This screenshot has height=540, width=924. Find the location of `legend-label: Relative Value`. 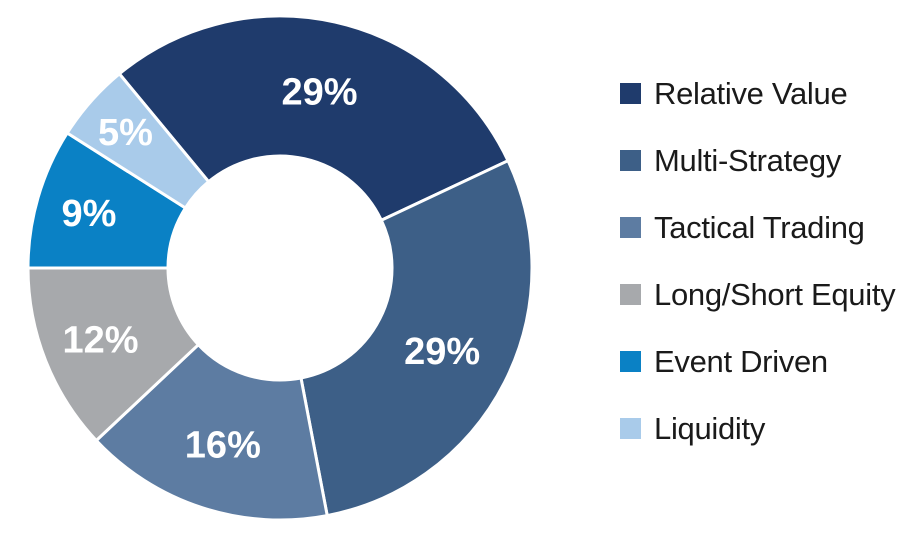

legend-label: Relative Value is located at coordinates (751, 93).